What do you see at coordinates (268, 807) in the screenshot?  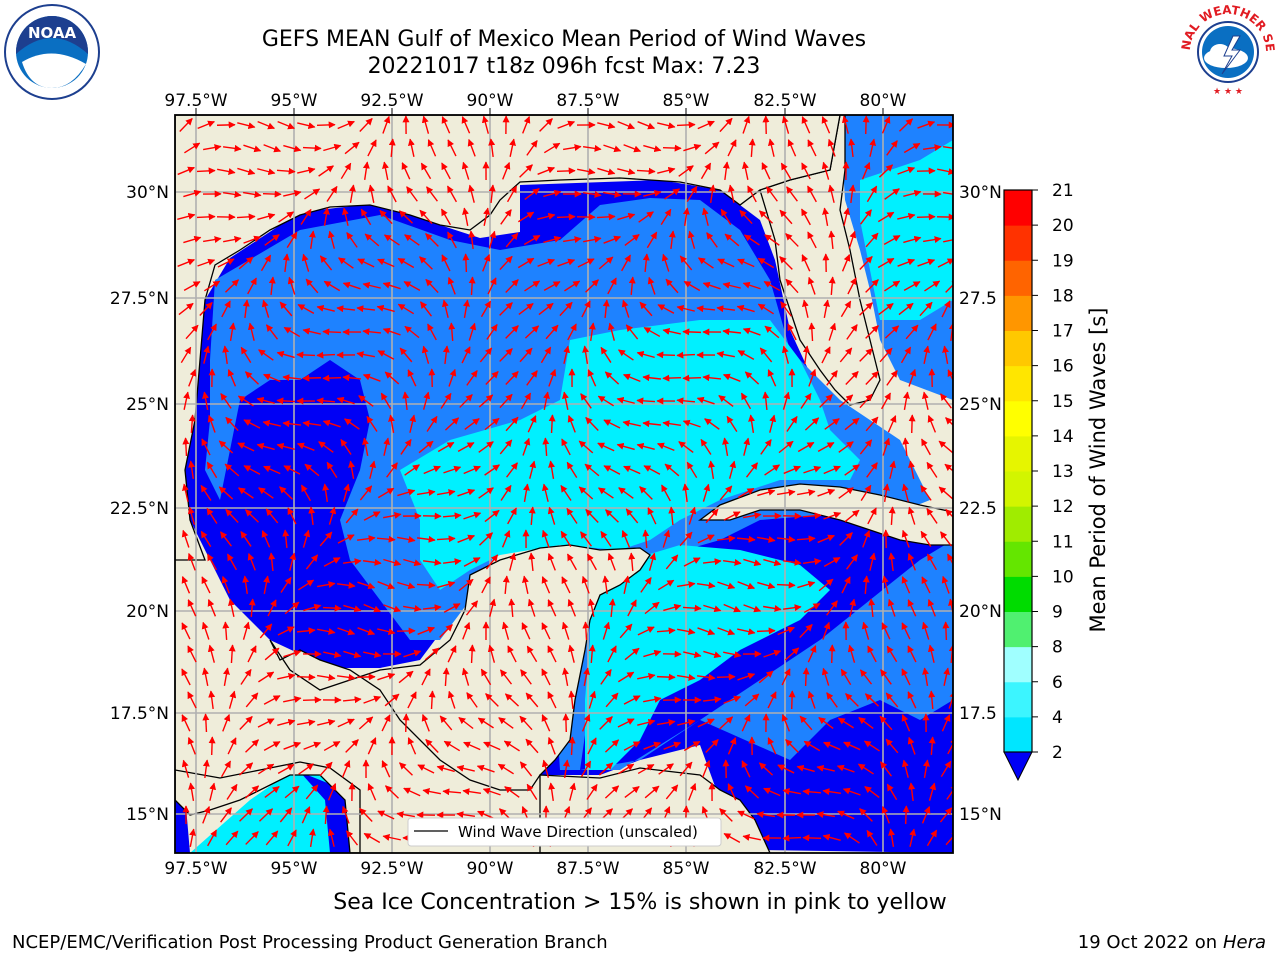 I see `central-america-land` at bounding box center [268, 807].